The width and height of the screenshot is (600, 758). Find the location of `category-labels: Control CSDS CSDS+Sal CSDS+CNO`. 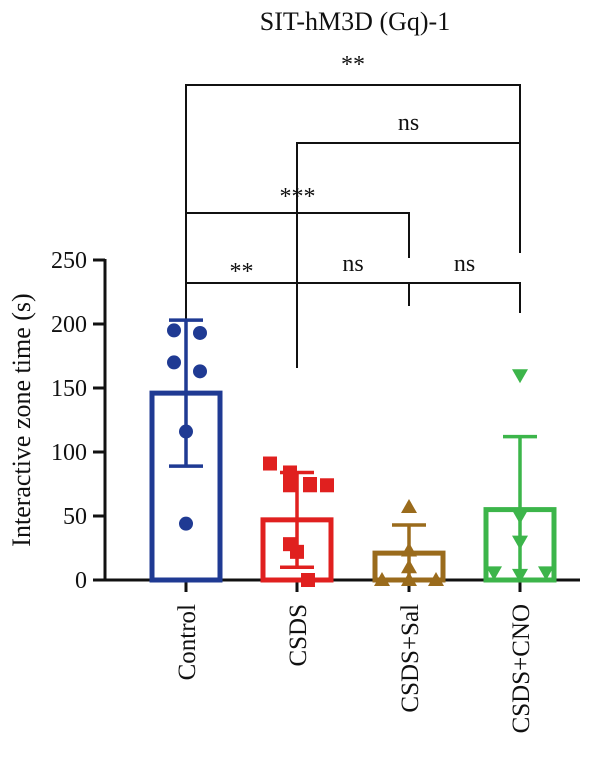

category-labels: Control CSDS CSDS+Sal CSDS+CNO is located at coordinates (354, 668).